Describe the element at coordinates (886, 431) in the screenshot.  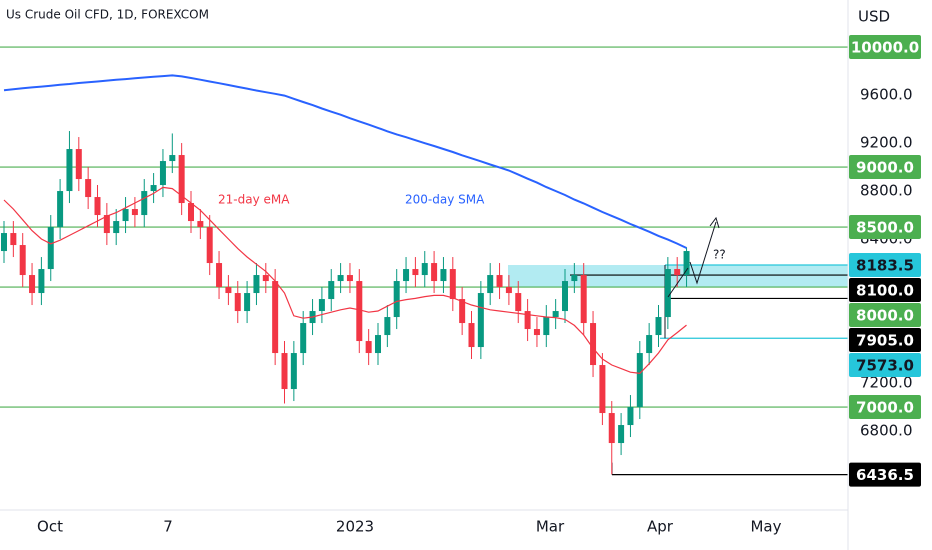
I see `y-tick-label: 6800.0` at that location.